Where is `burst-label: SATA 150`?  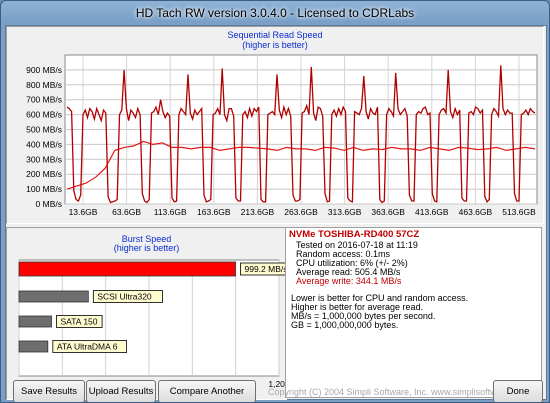
burst-label: SATA 150 is located at coordinates (79, 322).